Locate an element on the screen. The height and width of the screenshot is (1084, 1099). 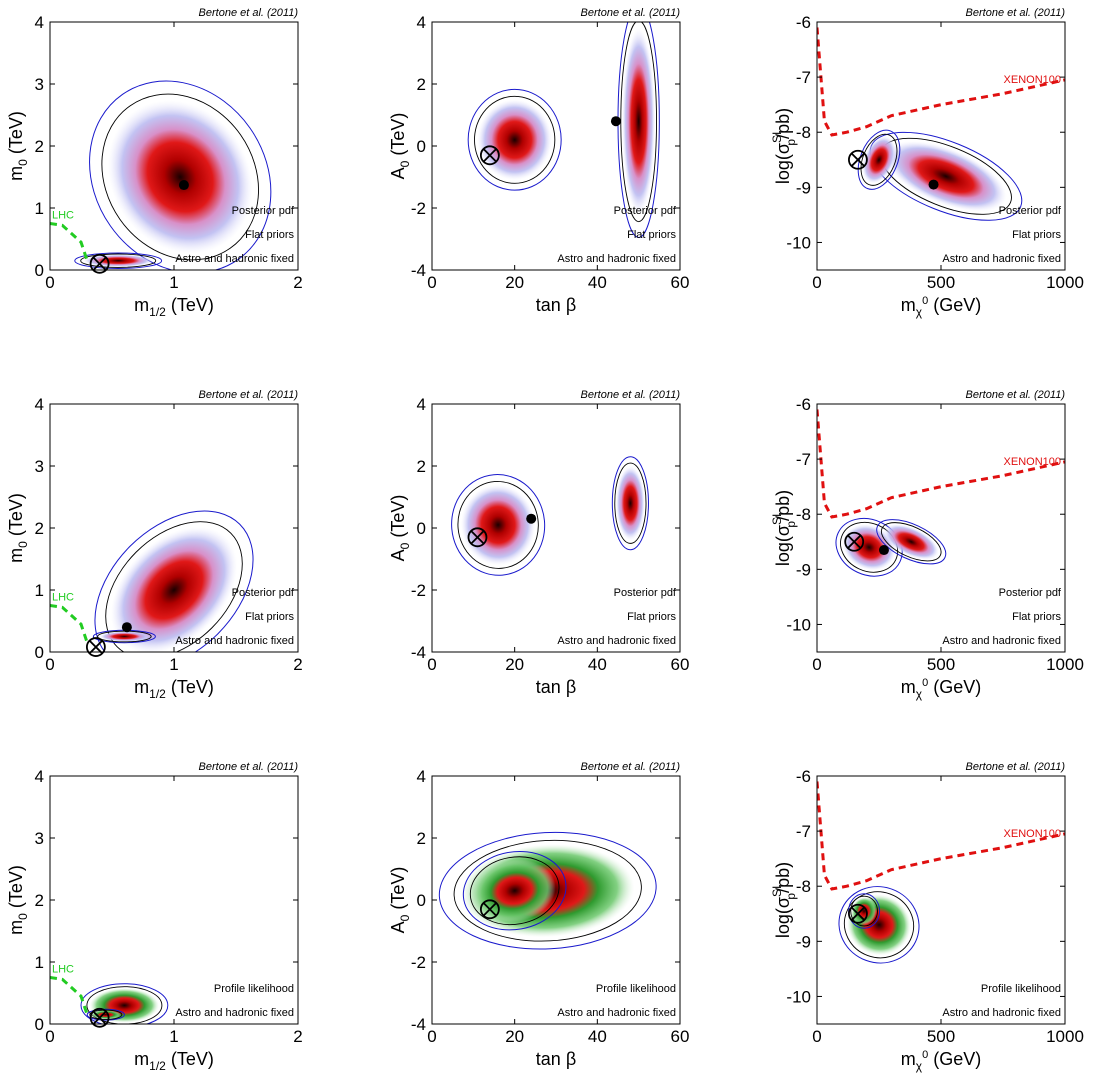
y-axis-label-main: m is located at coordinates (16, 555).